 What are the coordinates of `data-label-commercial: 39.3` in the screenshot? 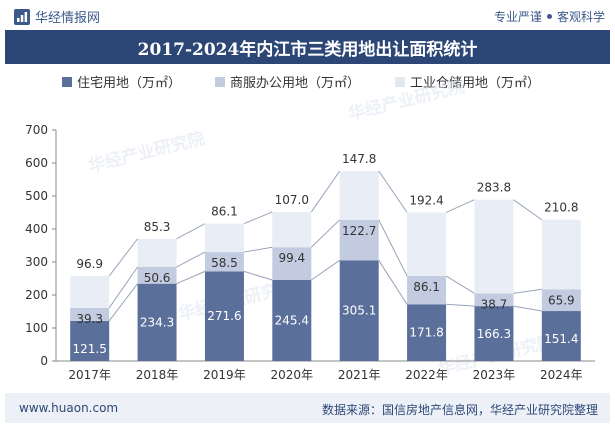 It's located at (89, 319).